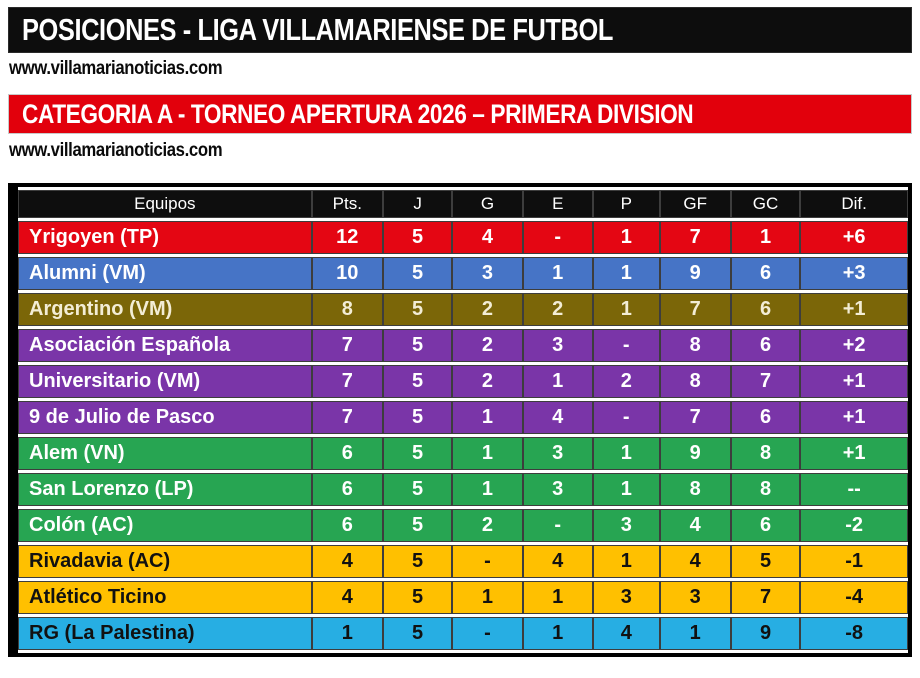 This screenshot has height=678, width=920. I want to click on column-header-pts: Pts., so click(347, 204).